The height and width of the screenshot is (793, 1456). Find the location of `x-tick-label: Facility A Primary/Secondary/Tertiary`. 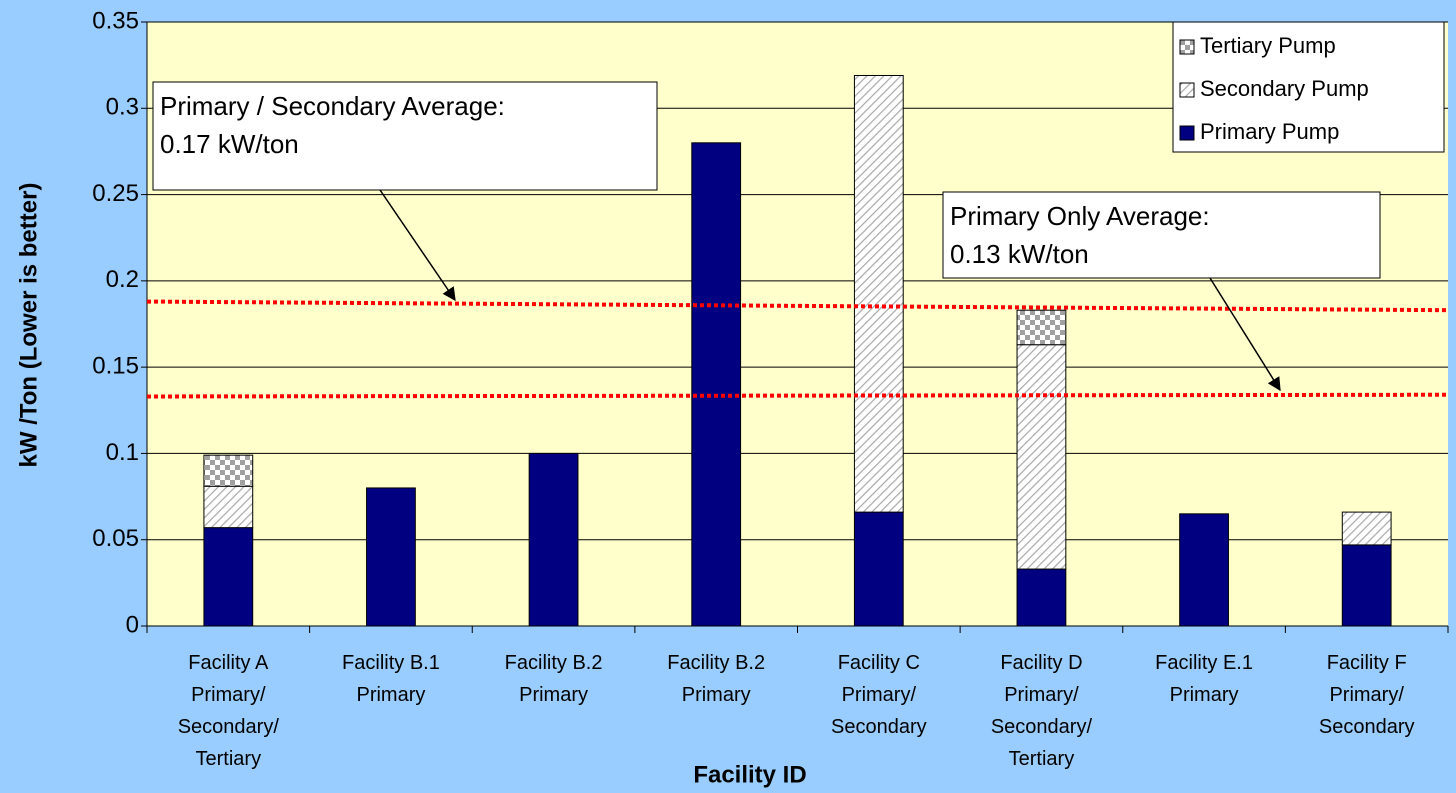

x-tick-label: Facility A Primary/Secondary/Tertiary is located at coordinates (229, 711).